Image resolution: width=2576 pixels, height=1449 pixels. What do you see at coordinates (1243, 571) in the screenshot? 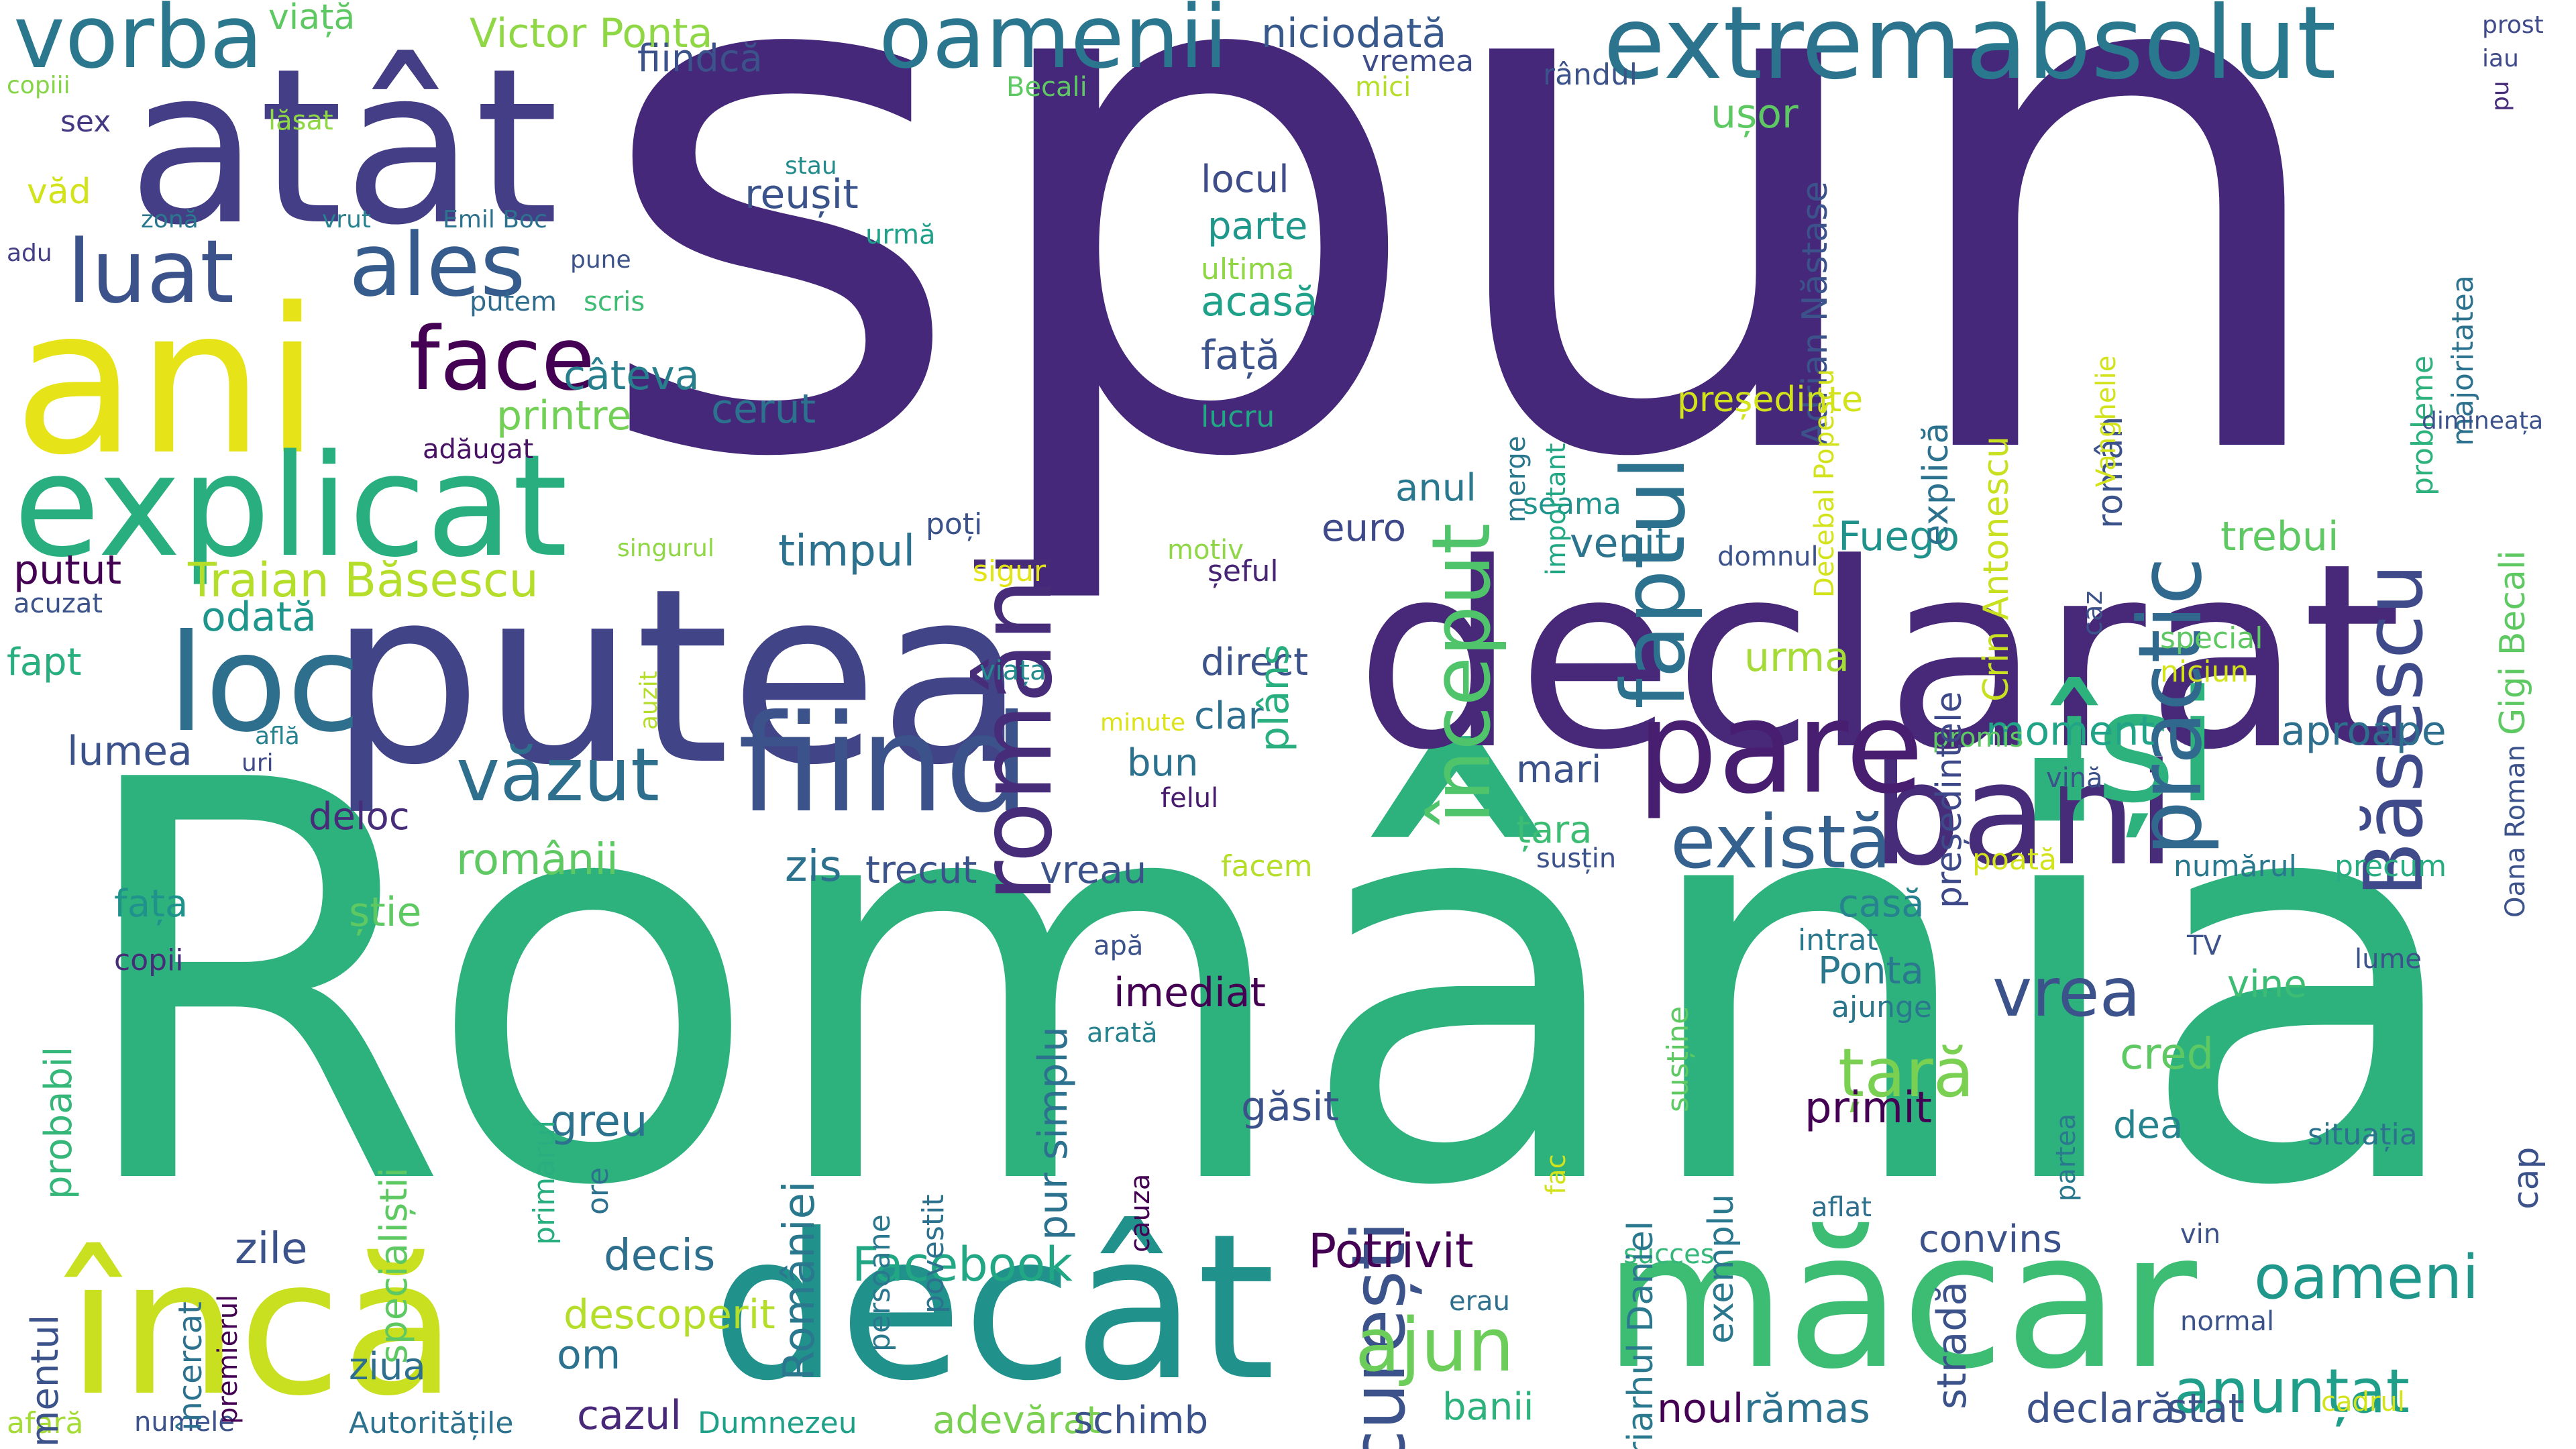
I see `word-seful: șeful` at bounding box center [1243, 571].